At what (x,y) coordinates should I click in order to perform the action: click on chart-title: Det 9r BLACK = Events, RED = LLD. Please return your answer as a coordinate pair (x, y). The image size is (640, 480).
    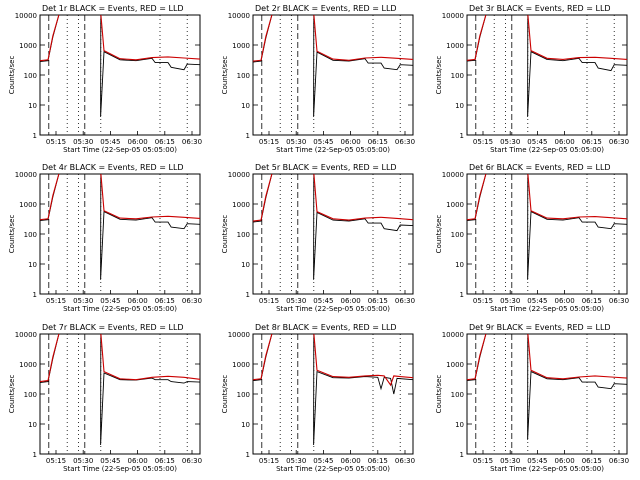
    Looking at the image, I should click on (540, 327).